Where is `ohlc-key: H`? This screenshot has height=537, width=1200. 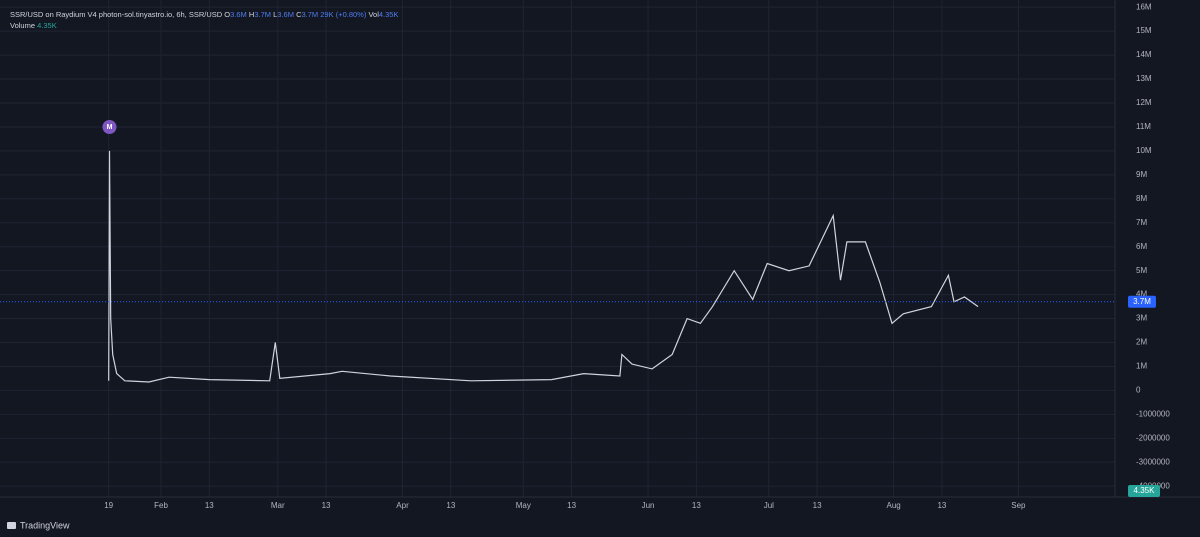
ohlc-key: H is located at coordinates (251, 14).